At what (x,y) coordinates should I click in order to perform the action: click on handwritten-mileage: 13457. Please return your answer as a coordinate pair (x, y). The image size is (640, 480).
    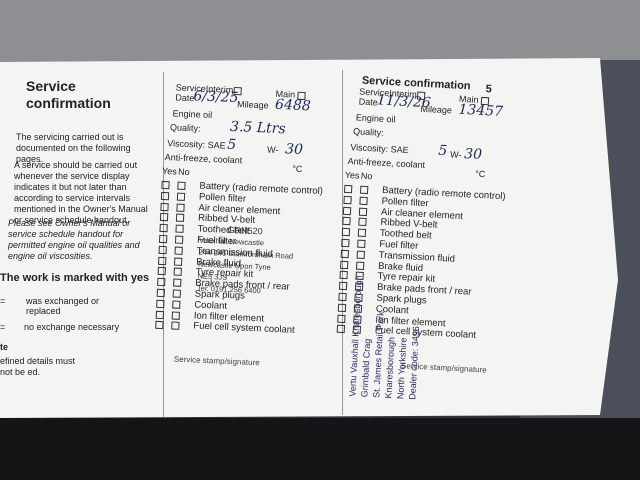
    Looking at the image, I should click on (481, 111).